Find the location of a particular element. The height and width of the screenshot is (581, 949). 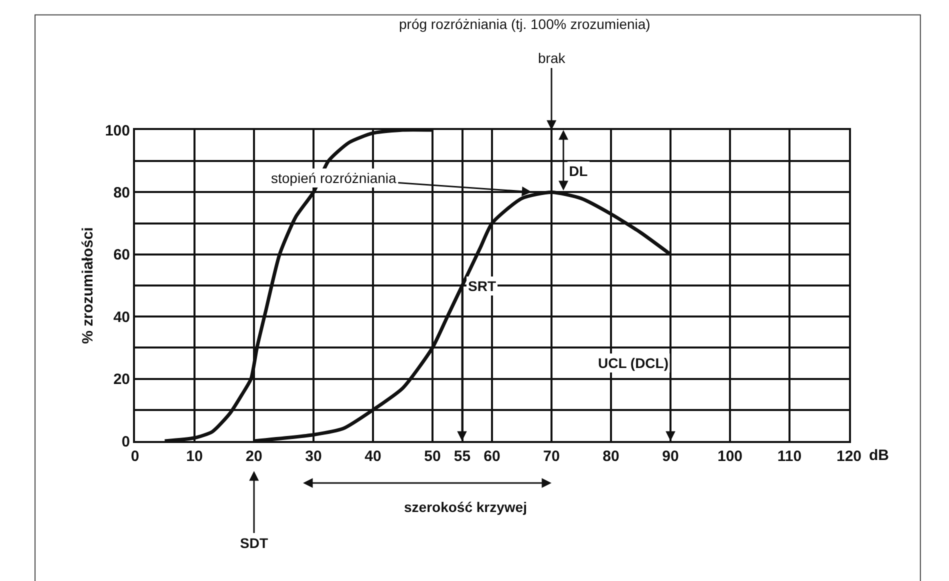

y-tick-label: 80 is located at coordinates (121, 193).